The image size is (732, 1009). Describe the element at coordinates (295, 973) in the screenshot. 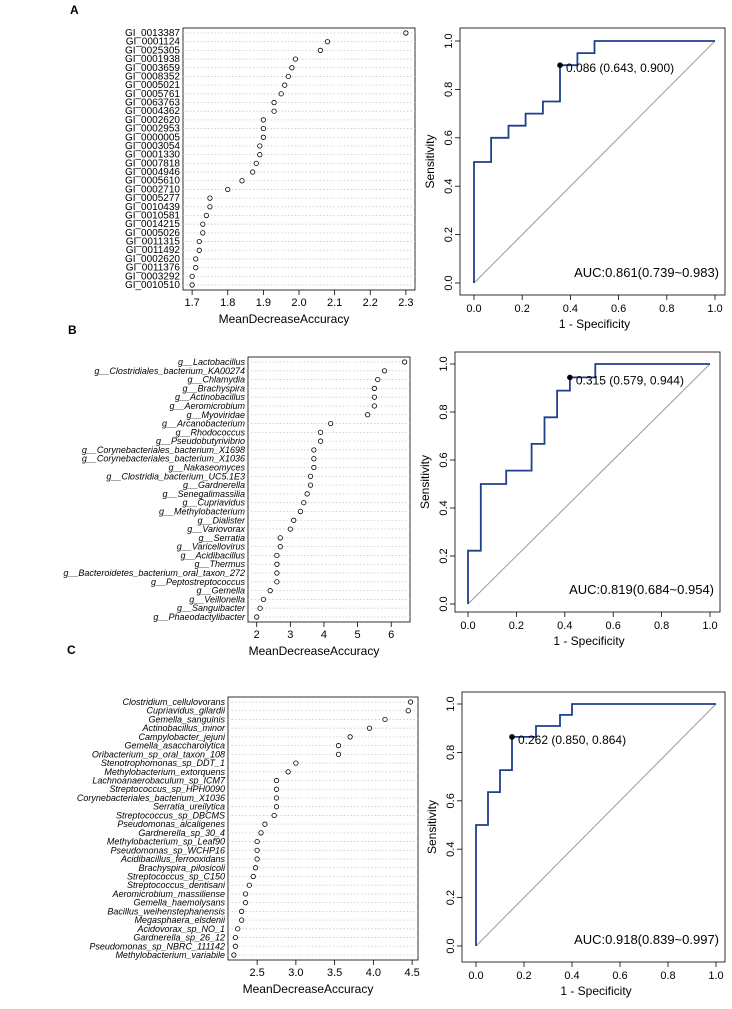

I see `x-tick-label: 3.0` at that location.